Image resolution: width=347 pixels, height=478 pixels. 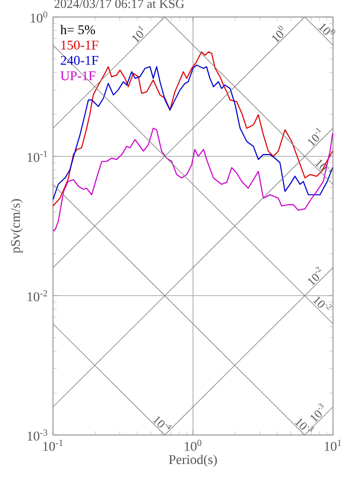 What do you see at coordinates (53, 445) in the screenshot?
I see `x-tick-label: 10$^{-1}$` at bounding box center [53, 445].